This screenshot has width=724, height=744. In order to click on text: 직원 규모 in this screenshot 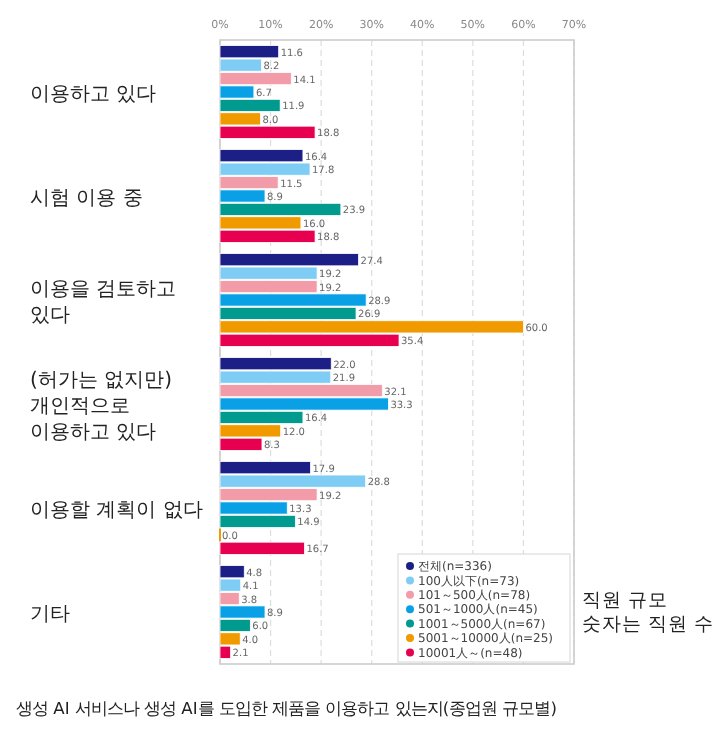, I will do `click(625, 601)`.